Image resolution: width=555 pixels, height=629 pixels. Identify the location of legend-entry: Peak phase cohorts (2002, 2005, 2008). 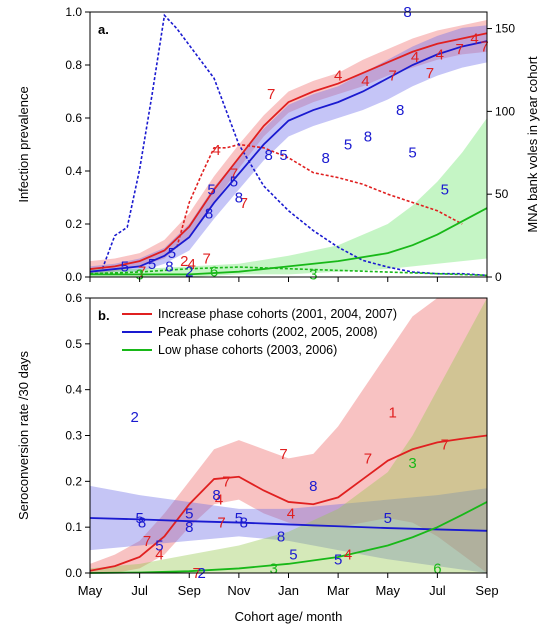
(268, 332).